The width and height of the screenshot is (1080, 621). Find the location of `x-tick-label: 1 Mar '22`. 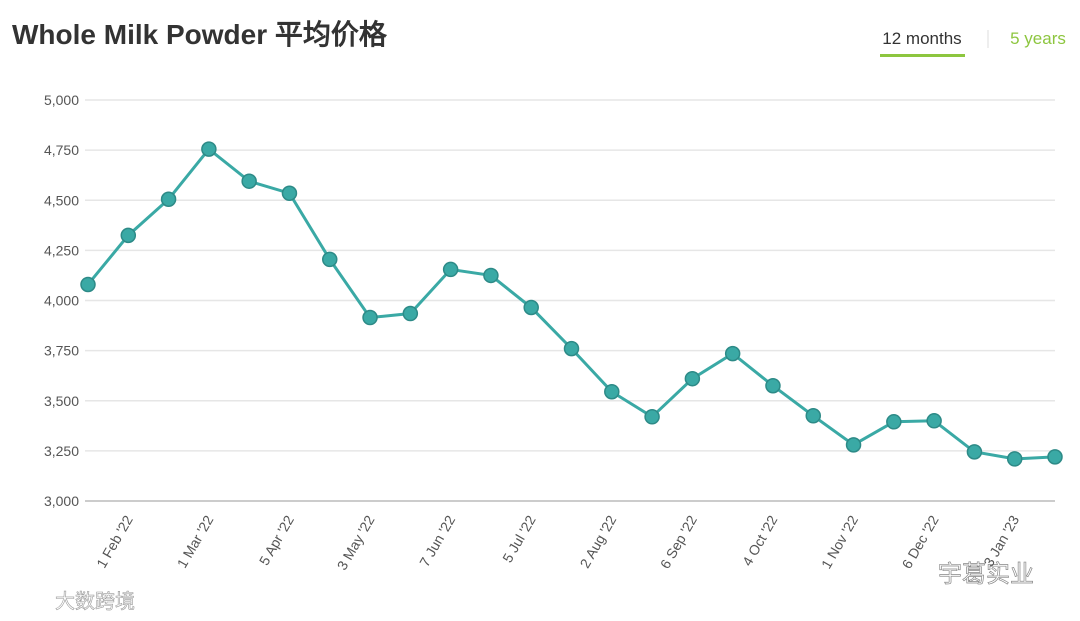

x-tick-label: 1 Mar '22 is located at coordinates (195, 541).